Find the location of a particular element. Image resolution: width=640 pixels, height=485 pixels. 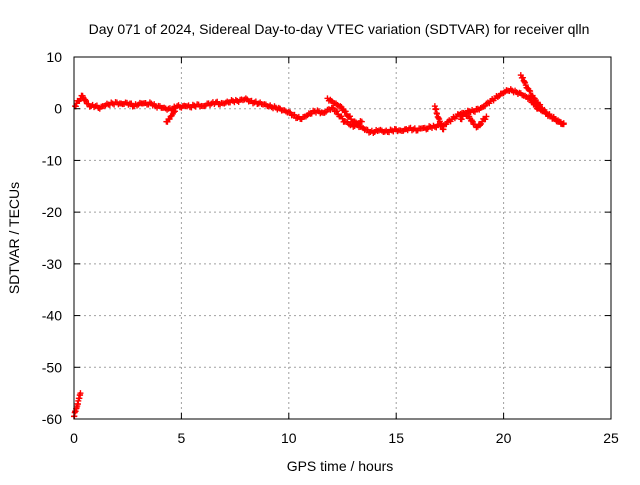

y-tick-label: -50 is located at coordinates (52, 367).